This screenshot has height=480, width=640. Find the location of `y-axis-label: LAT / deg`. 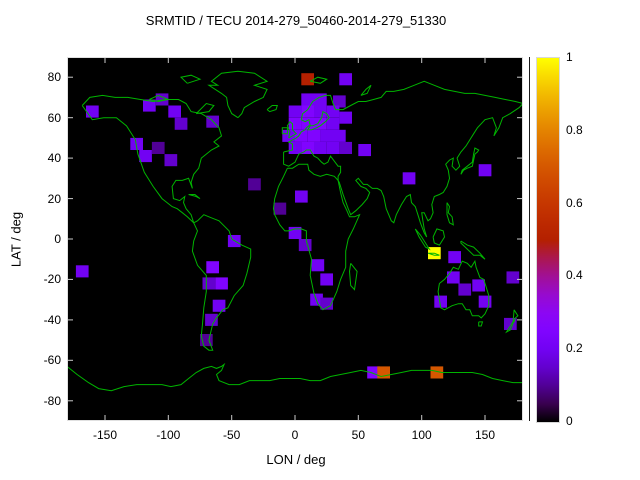

y-axis-label: LAT / deg is located at coordinates (16, 239).